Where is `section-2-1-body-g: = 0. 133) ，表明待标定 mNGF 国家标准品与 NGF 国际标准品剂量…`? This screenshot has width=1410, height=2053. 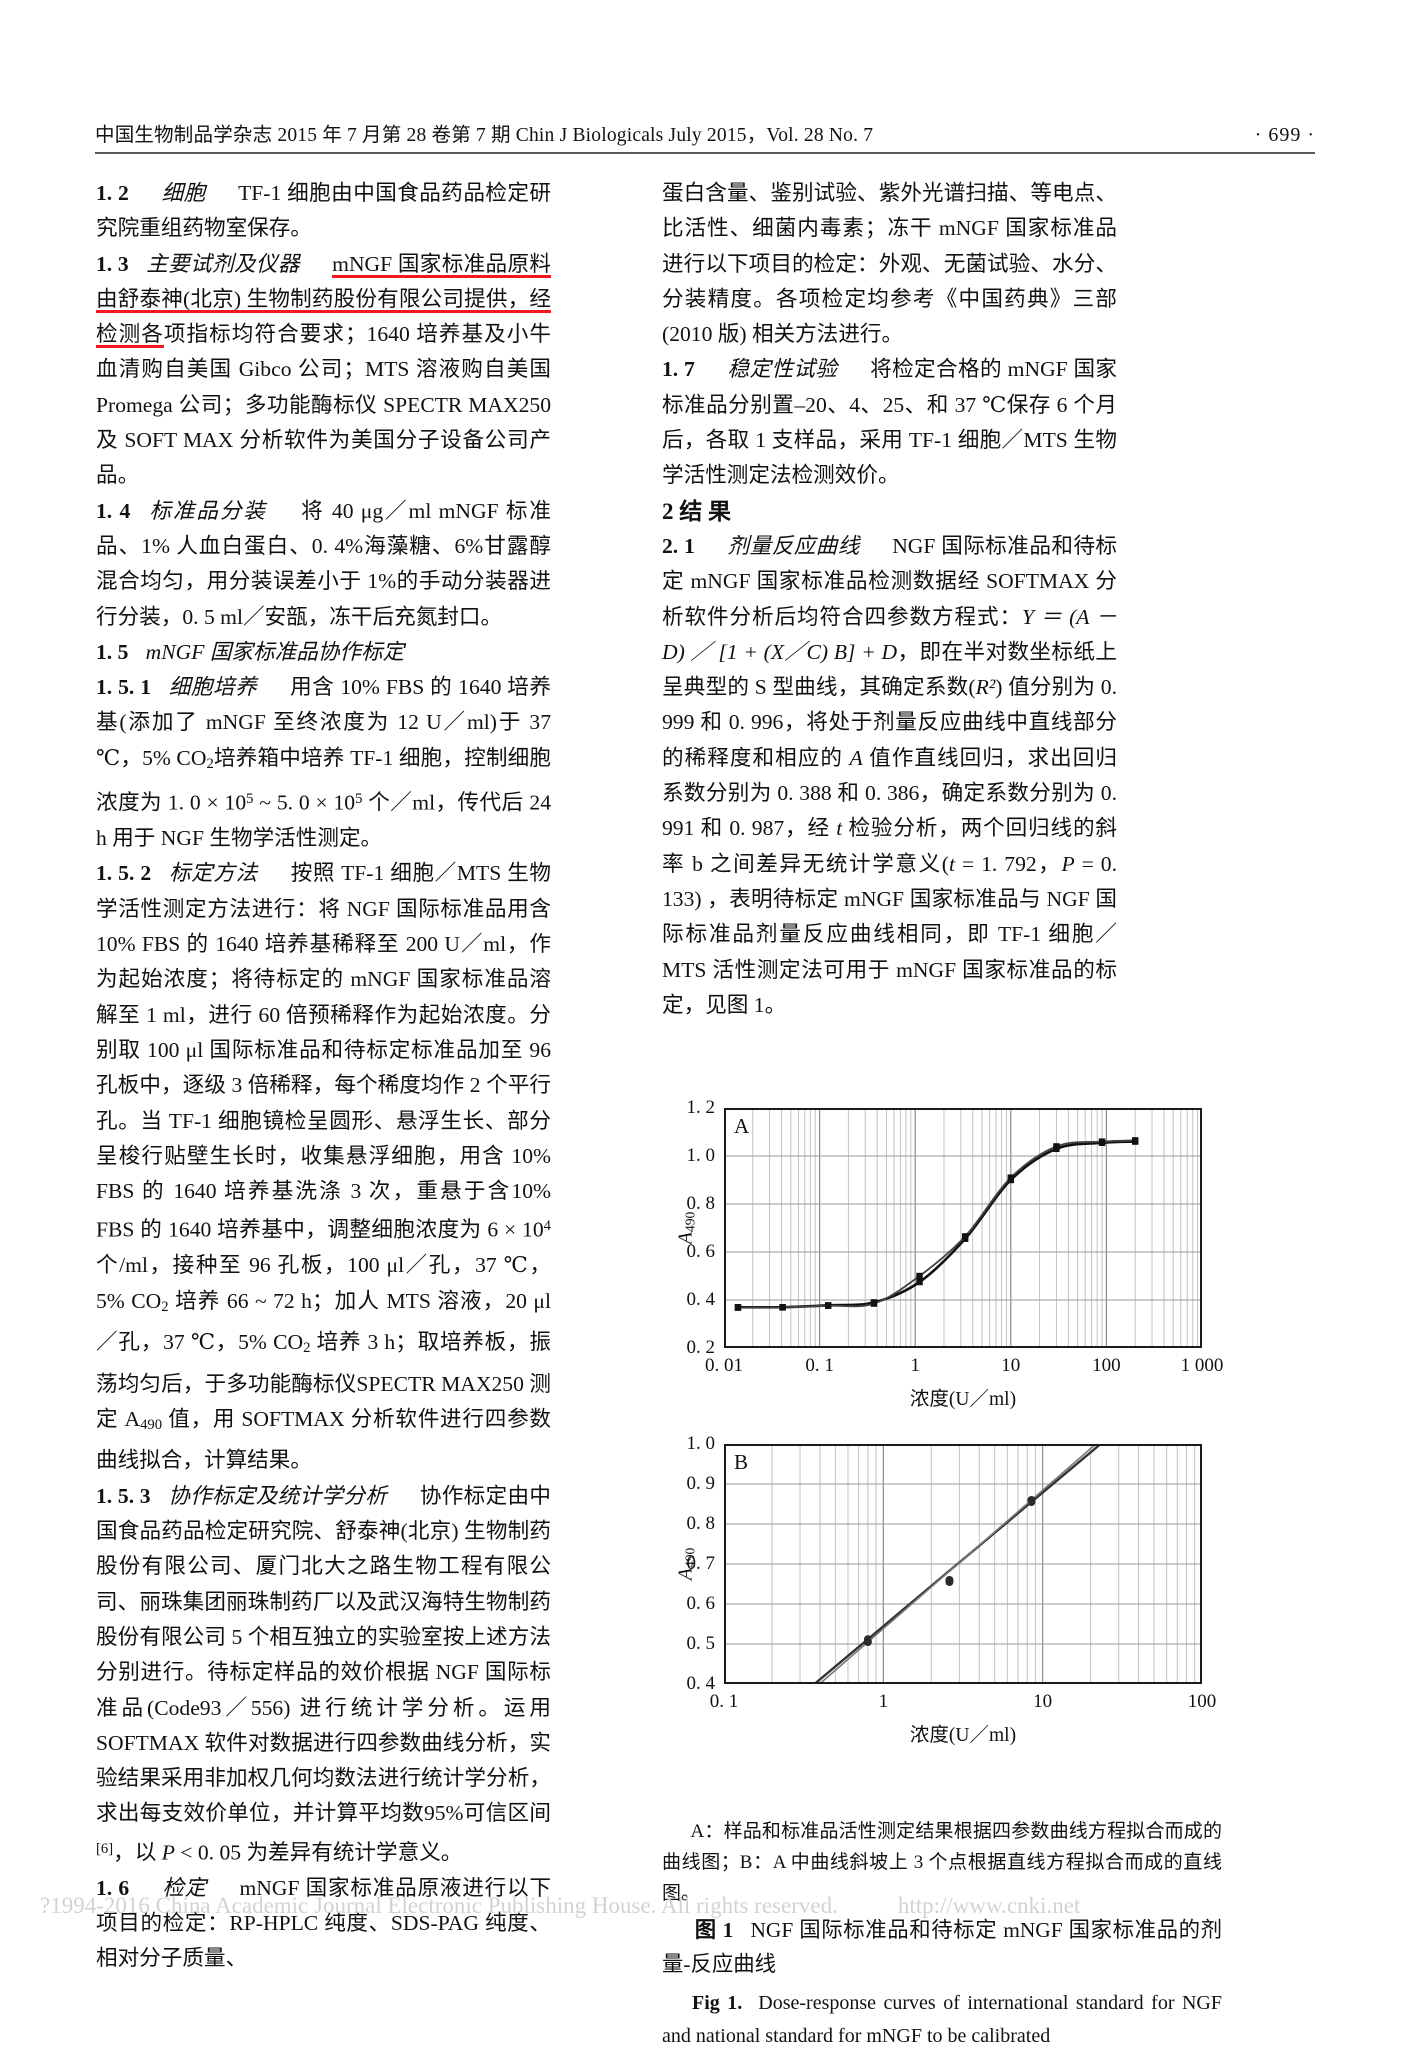 section-2-1-body-g: = 0. 133) ，表明待标定 mNGF 国家标准品与 NGF 国际标准品剂量… is located at coordinates (890, 934).